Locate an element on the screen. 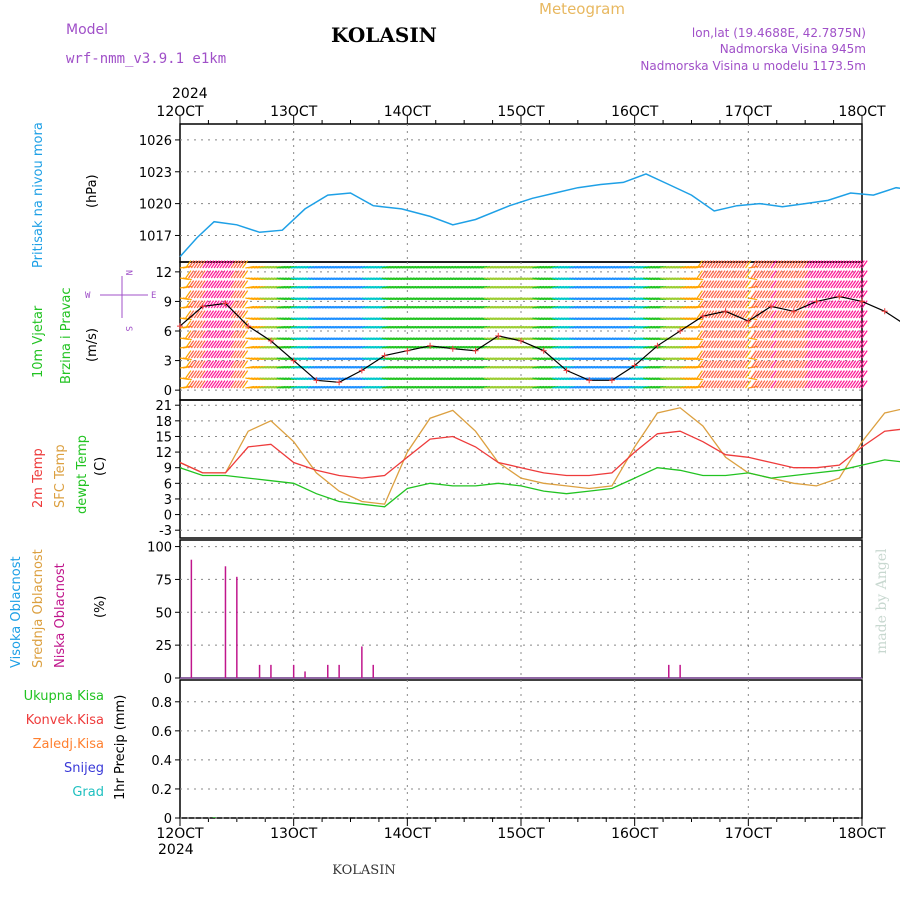  compass-north: N is located at coordinates (128, 272).